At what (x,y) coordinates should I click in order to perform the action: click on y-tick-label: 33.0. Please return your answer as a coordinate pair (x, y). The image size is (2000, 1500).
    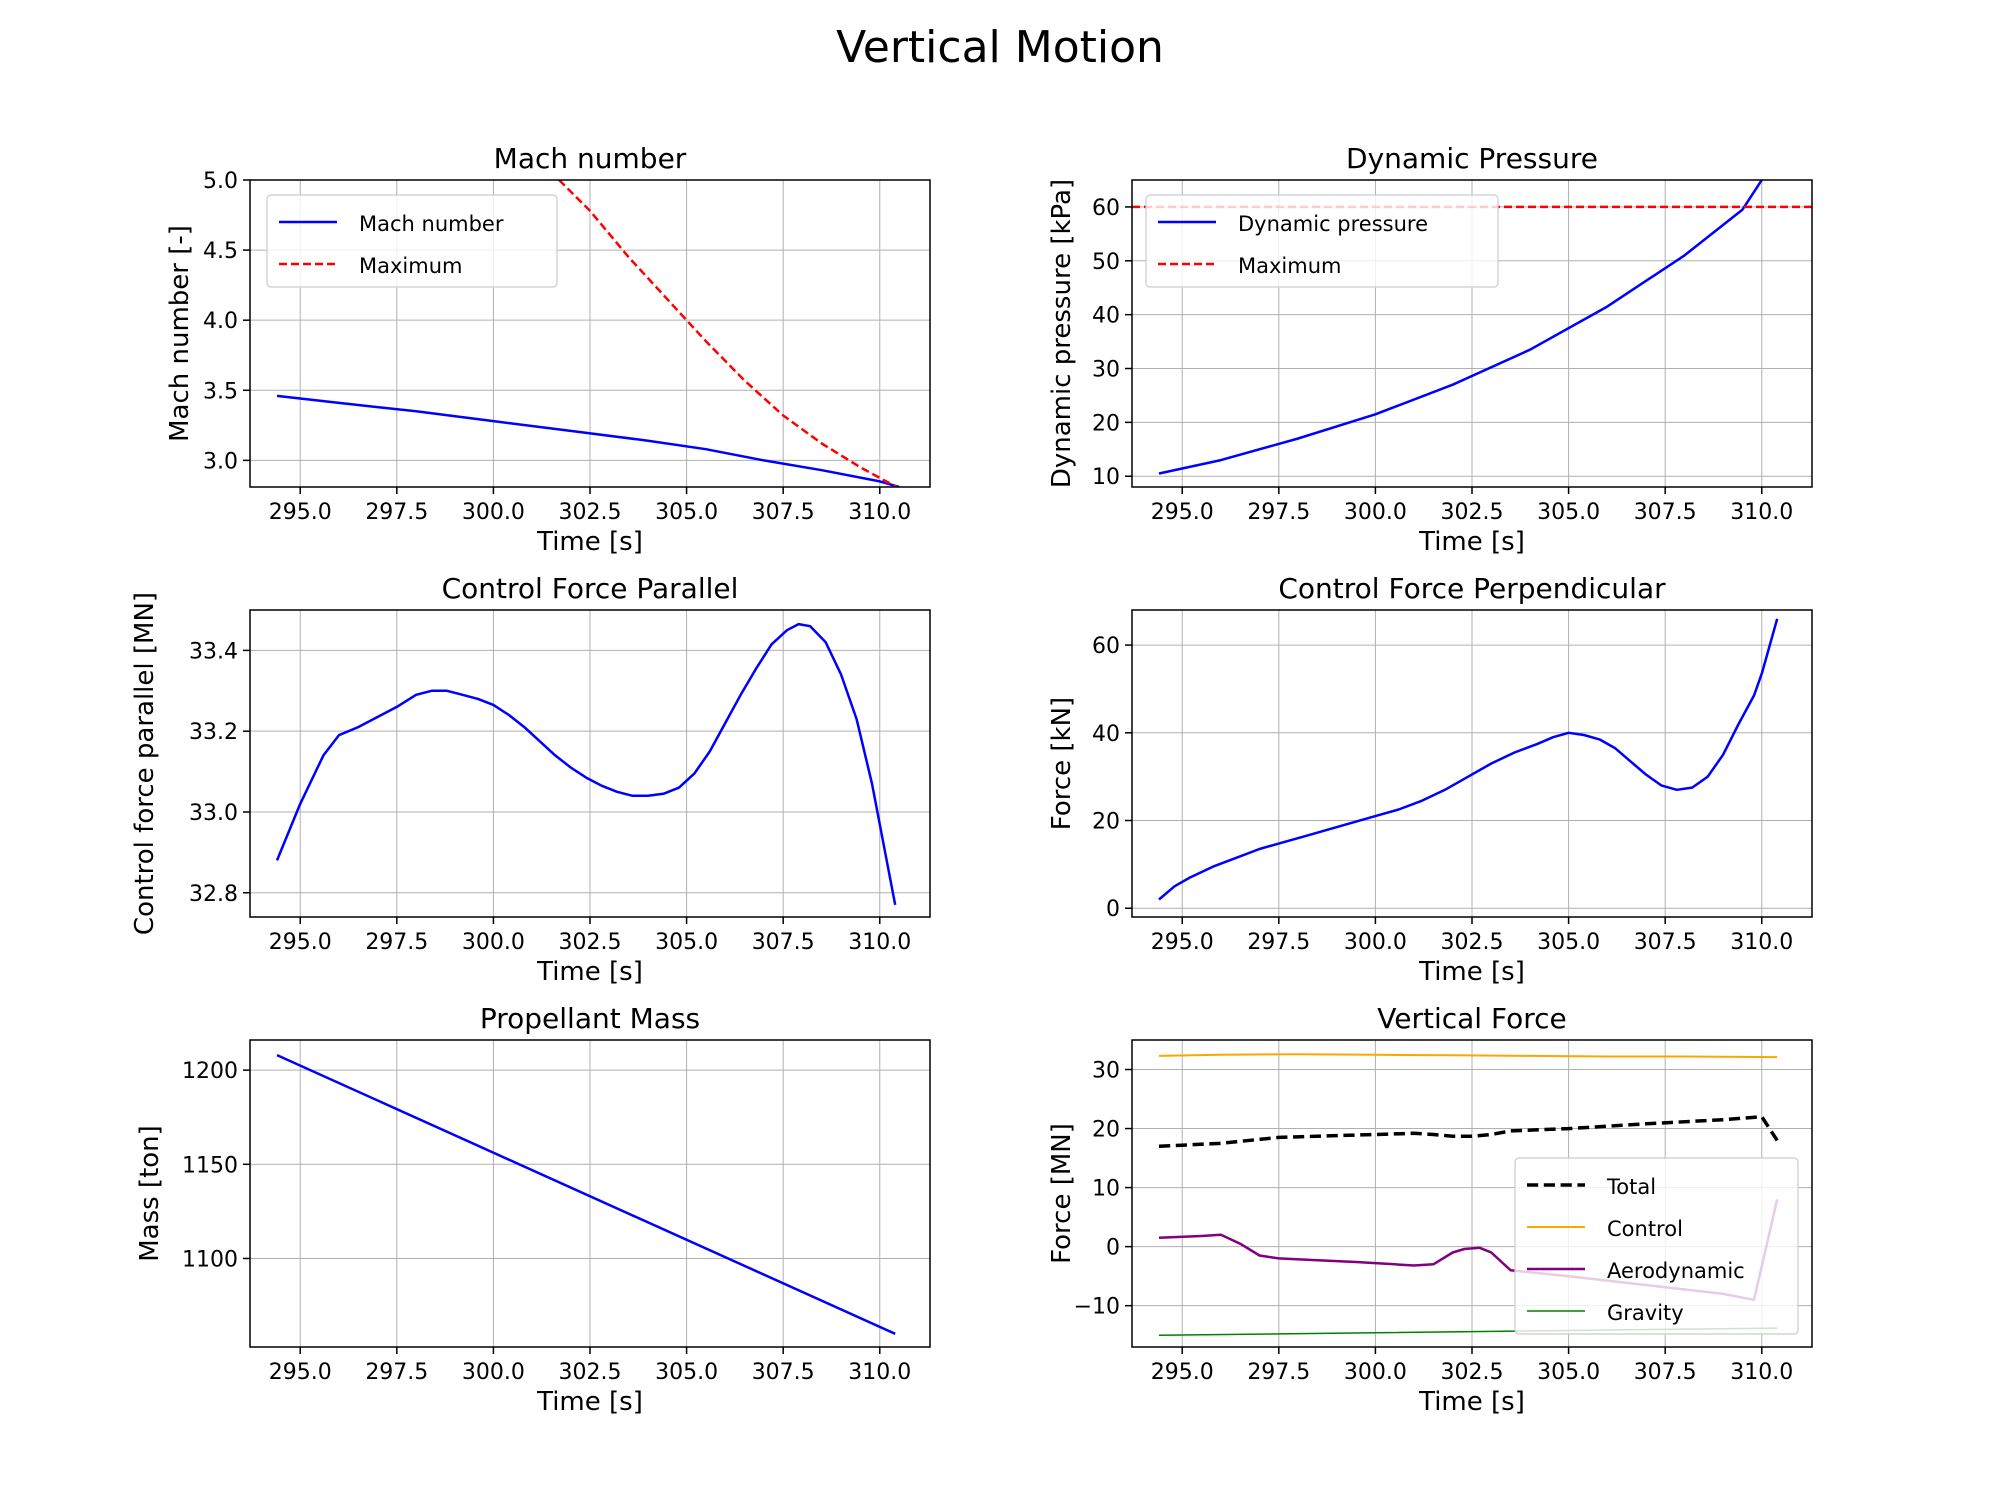
    Looking at the image, I should click on (213, 813).